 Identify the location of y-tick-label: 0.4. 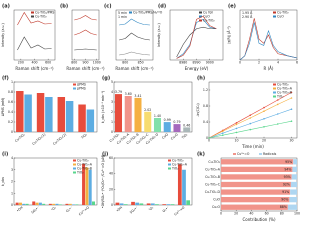
(205, 122).